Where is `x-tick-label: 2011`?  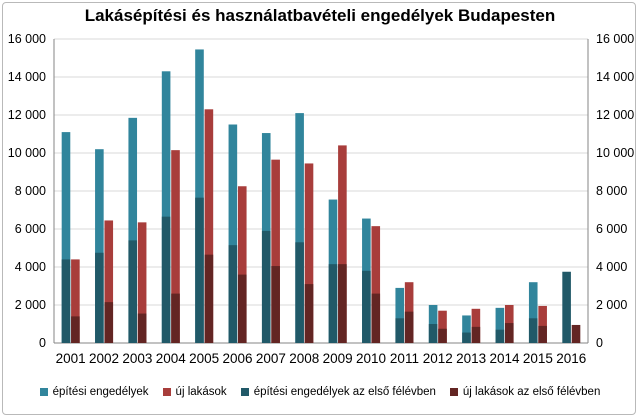
x-tick-label: 2011 is located at coordinates (404, 358).